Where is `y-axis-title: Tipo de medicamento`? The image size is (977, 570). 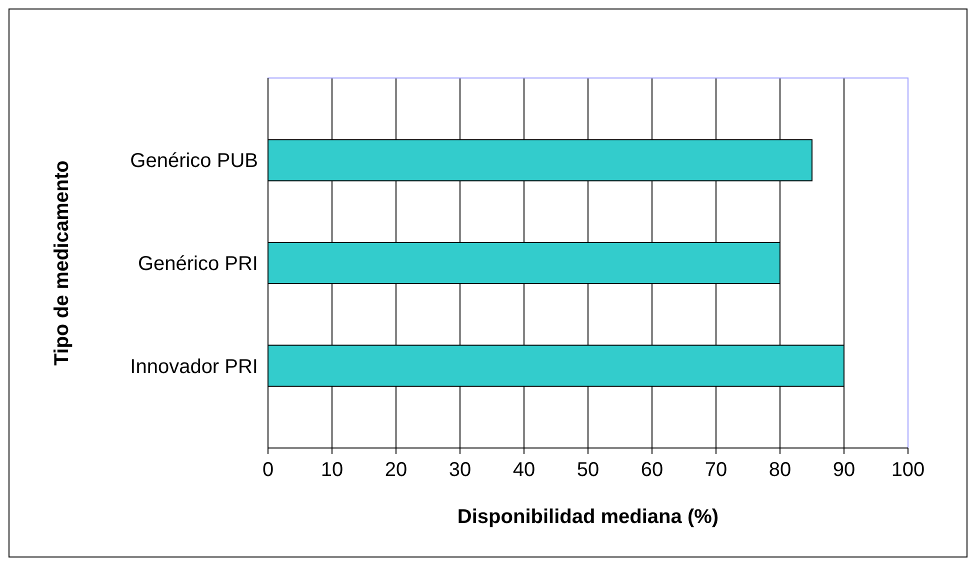 y-axis-title: Tipo de medicamento is located at coordinates (62, 263).